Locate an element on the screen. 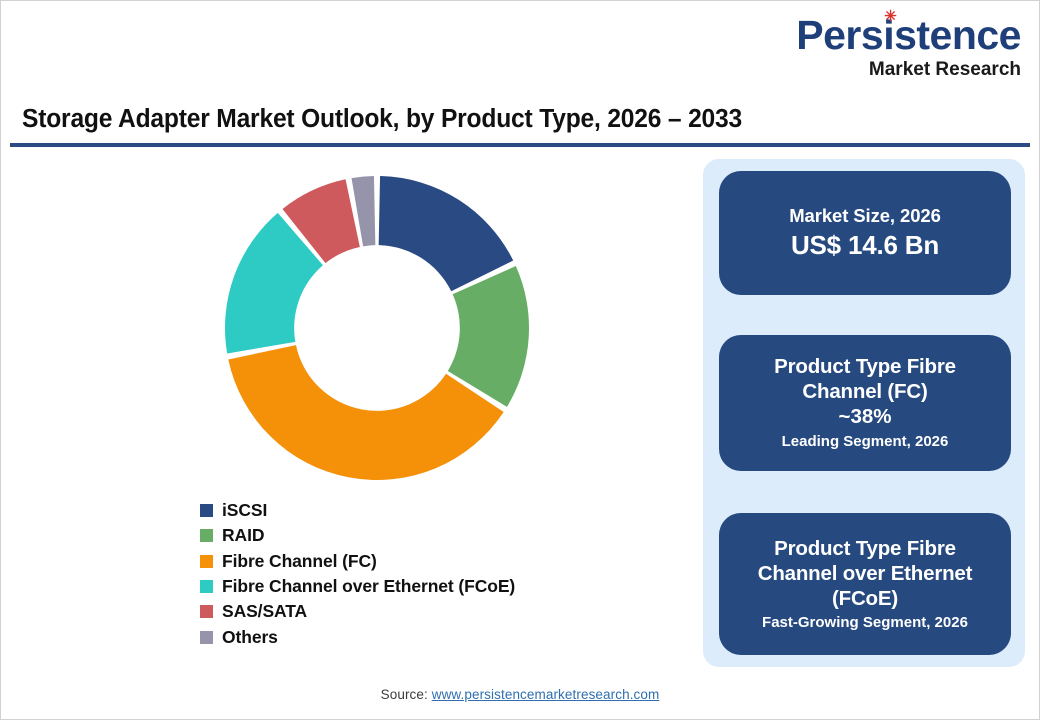  brand-name: Persistence ✳ is located at coordinates (908, 33).